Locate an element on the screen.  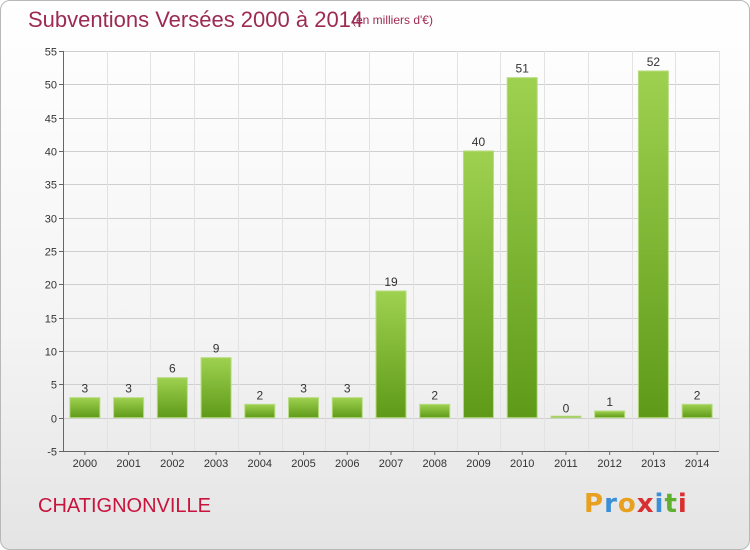
x-tick-label: 2001 is located at coordinates (128, 464).